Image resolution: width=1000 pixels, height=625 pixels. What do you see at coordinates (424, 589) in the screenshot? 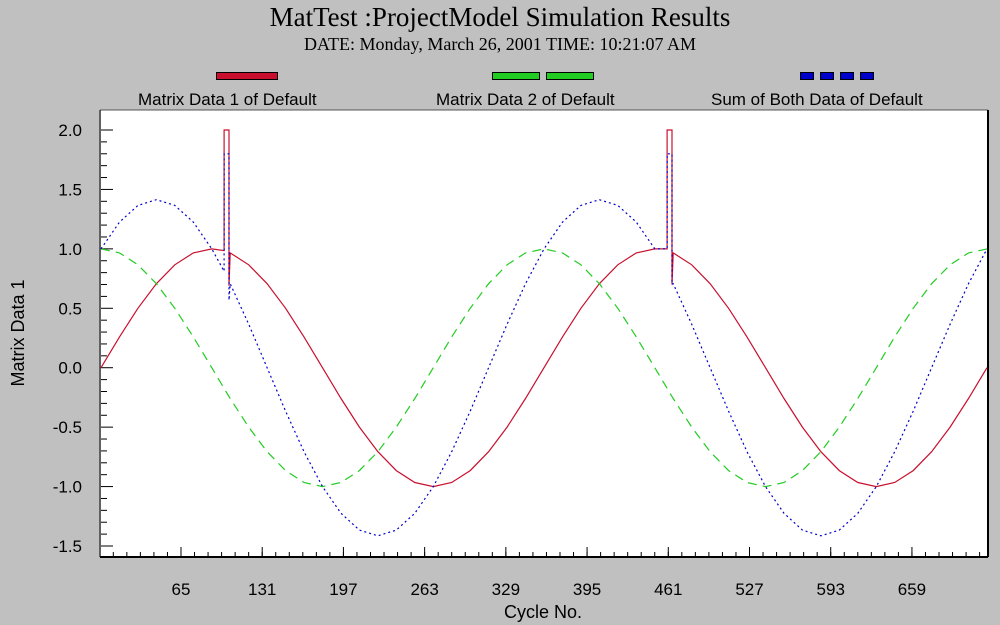
I see `x-tick-label: 263` at bounding box center [424, 589].